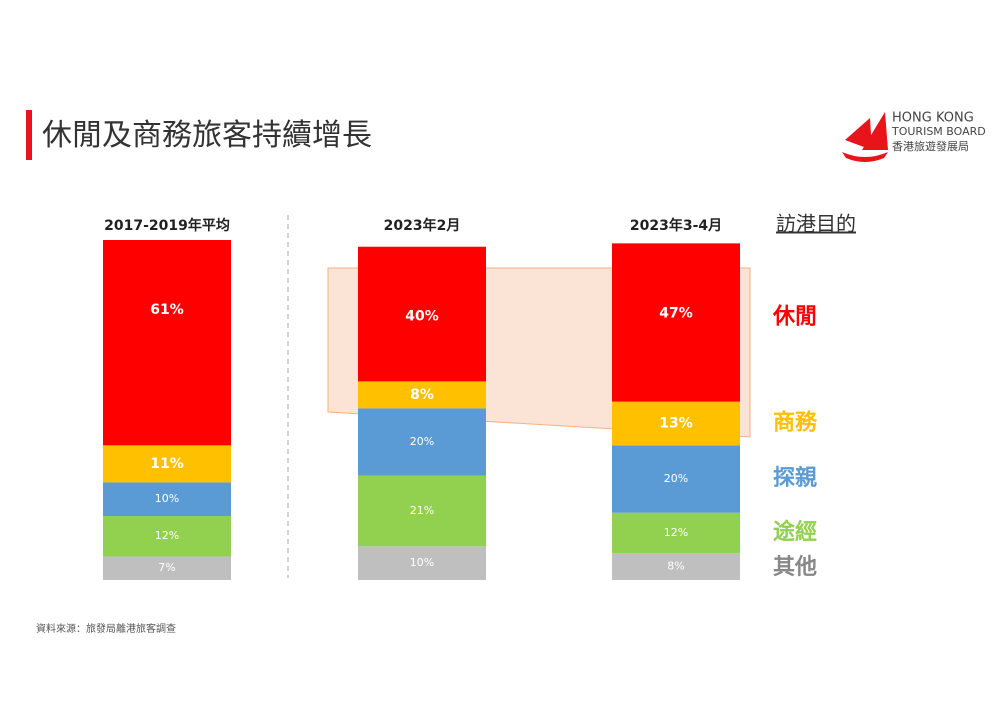 This screenshot has height=704, width=1001. What do you see at coordinates (795, 478) in the screenshot?
I see `legend-label: 探親` at bounding box center [795, 478].